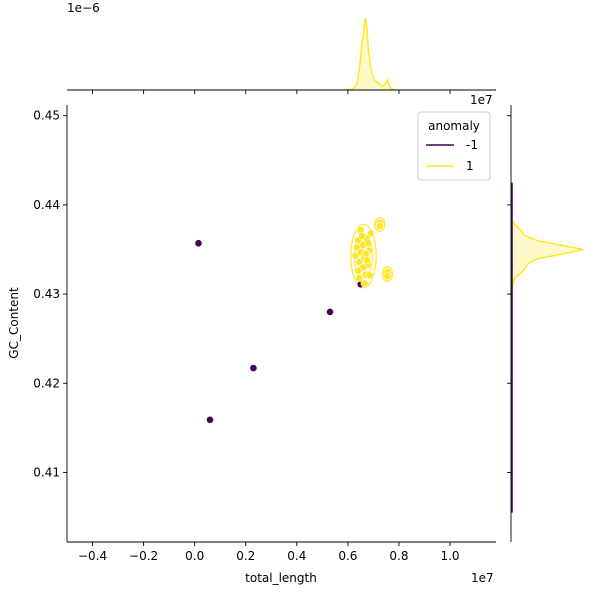 Image resolution: width=600 pixels, height=600 pixels. What do you see at coordinates (293, 321) in the screenshot?
I see `scatter-points` at bounding box center [293, 321].